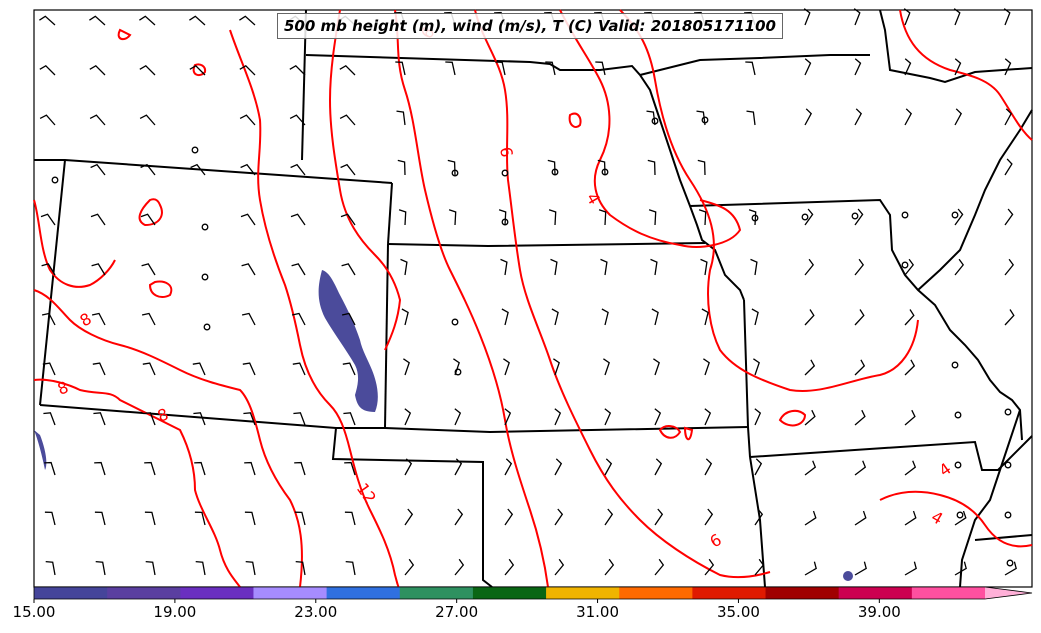 This screenshot has height=633, width=1041. What do you see at coordinates (34, 612) in the screenshot?
I see `colorbar-tick-label: 15.00` at bounding box center [34, 612].